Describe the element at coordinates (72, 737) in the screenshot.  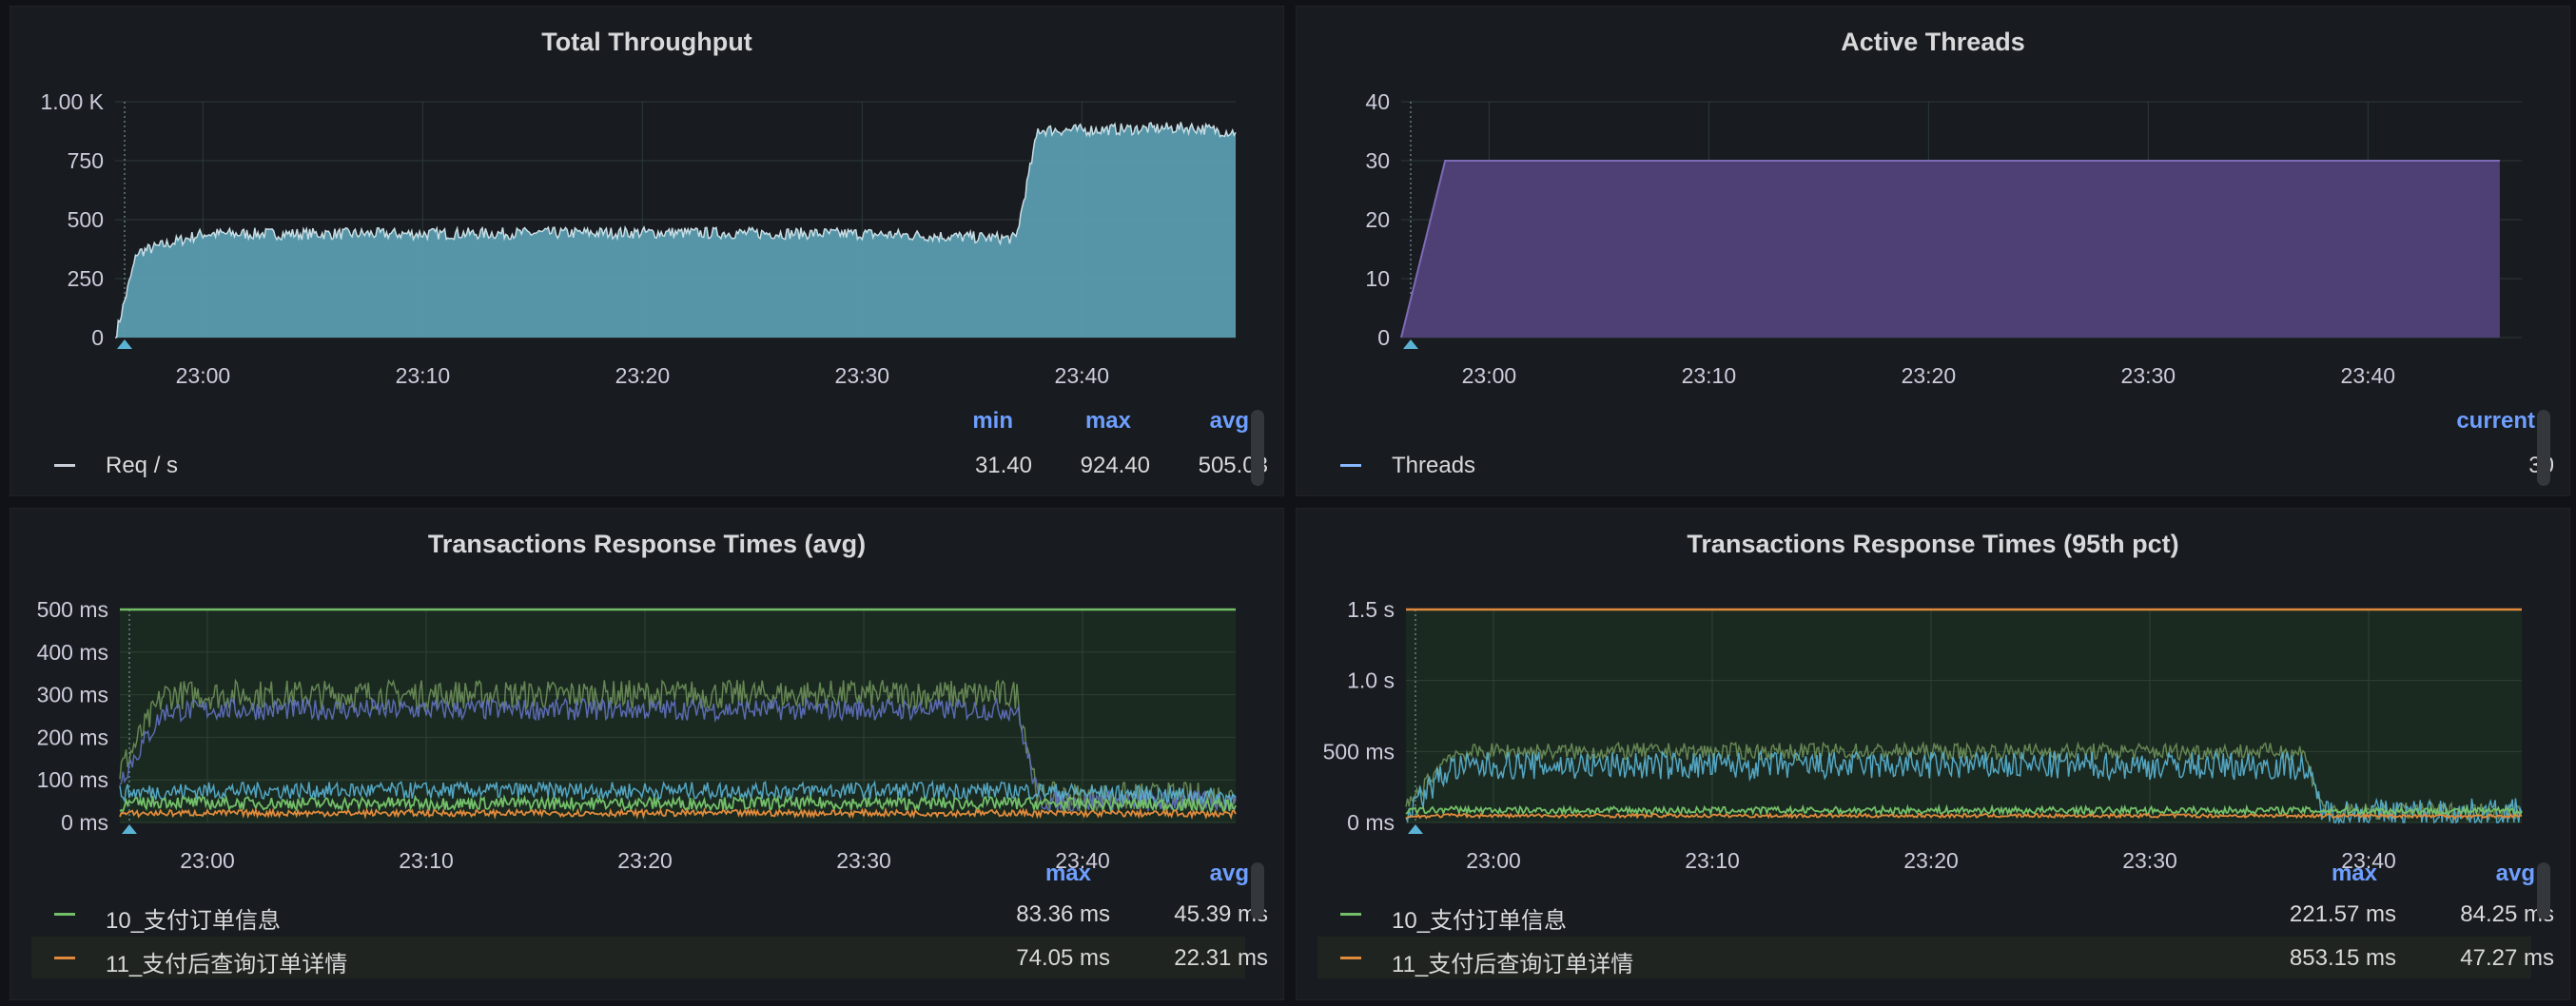
I see `y-tick-label: 200 ms` at that location.